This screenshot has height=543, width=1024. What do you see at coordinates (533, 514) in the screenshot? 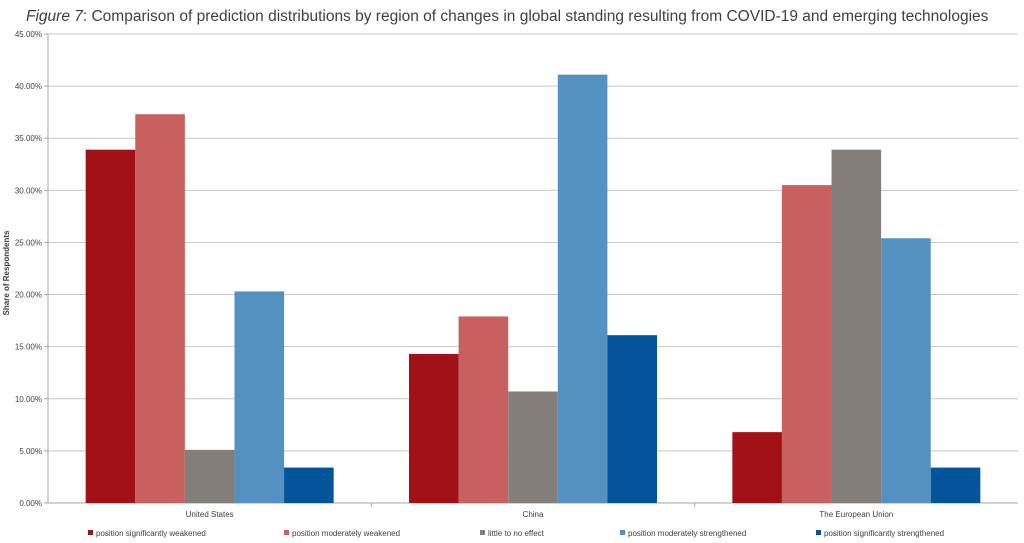
I see `x-tick-label: China` at bounding box center [533, 514].